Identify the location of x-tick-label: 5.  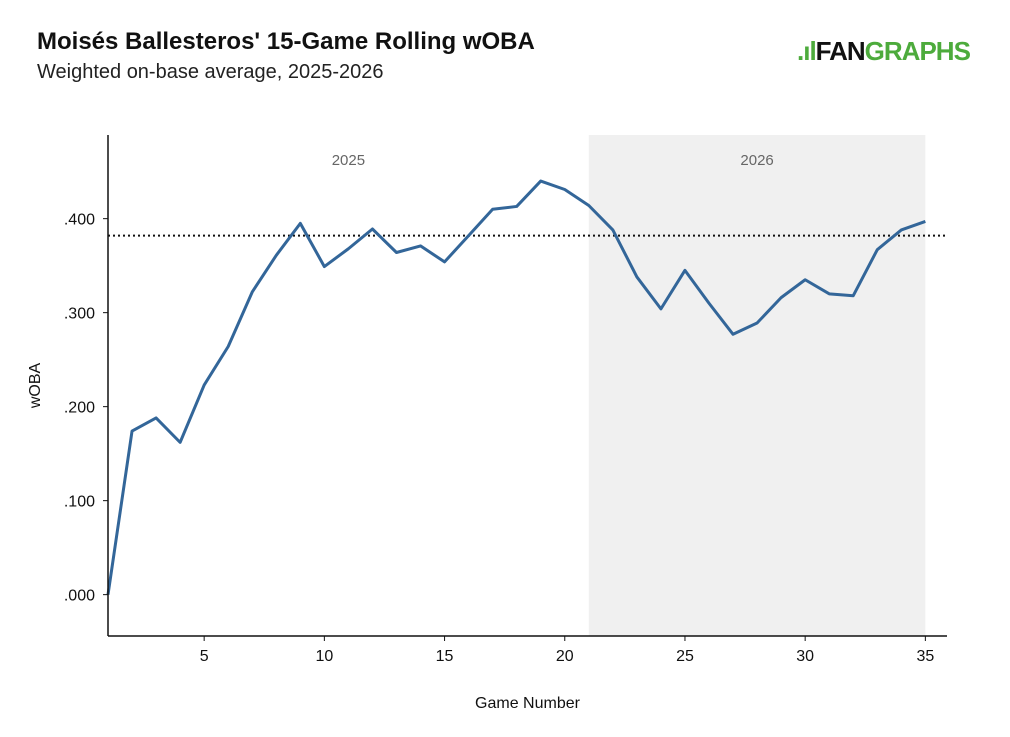
(204, 656).